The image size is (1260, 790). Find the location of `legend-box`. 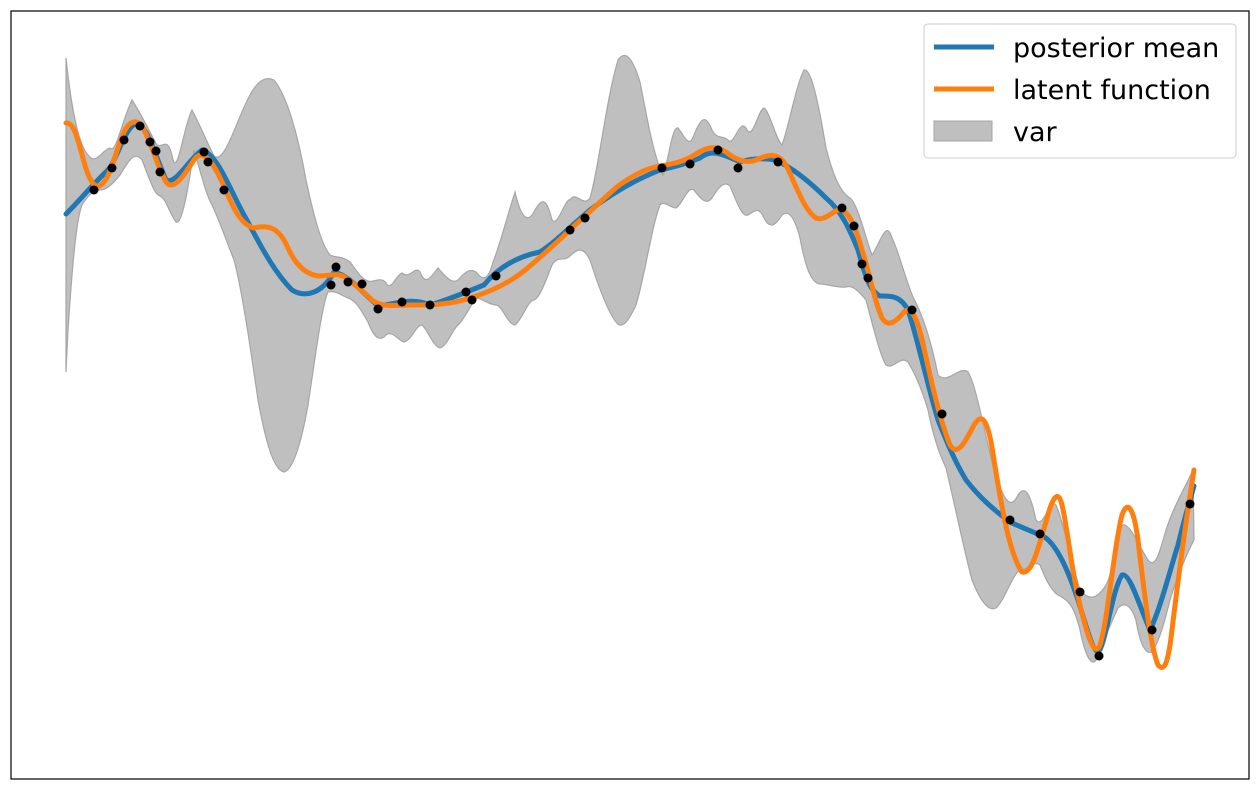

legend-box is located at coordinates (1080, 91).